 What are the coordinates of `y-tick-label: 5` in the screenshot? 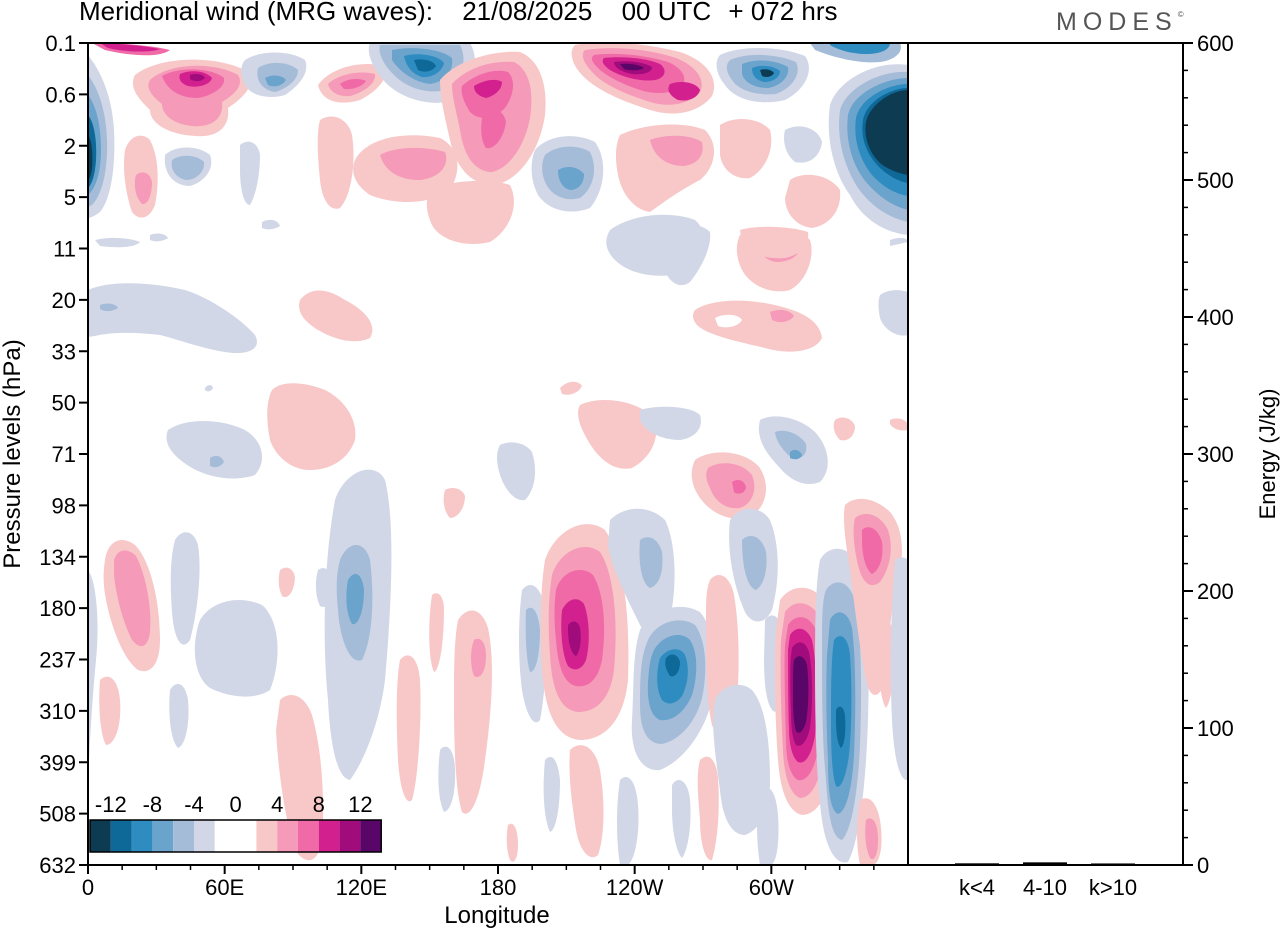 It's located at (70, 197).